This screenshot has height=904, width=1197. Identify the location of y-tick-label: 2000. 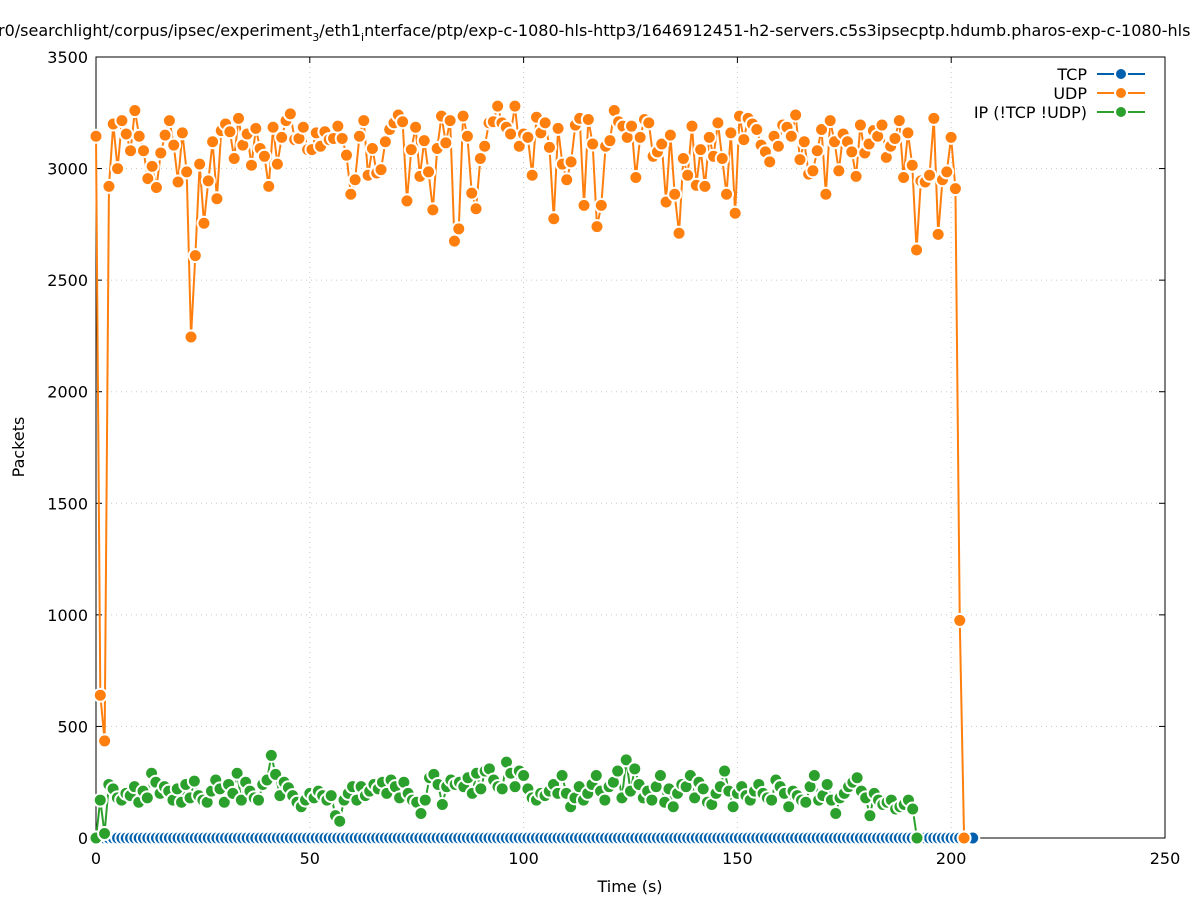
(67, 392).